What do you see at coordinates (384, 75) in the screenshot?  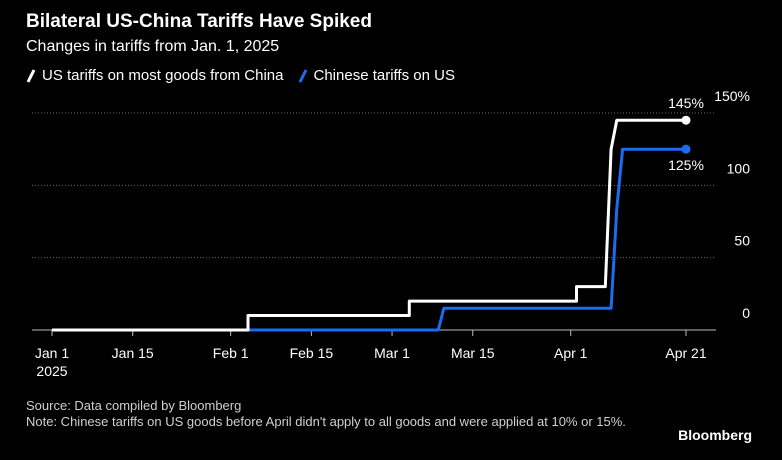 I see `legend-label-china: Chinese tariffs on US` at bounding box center [384, 75].